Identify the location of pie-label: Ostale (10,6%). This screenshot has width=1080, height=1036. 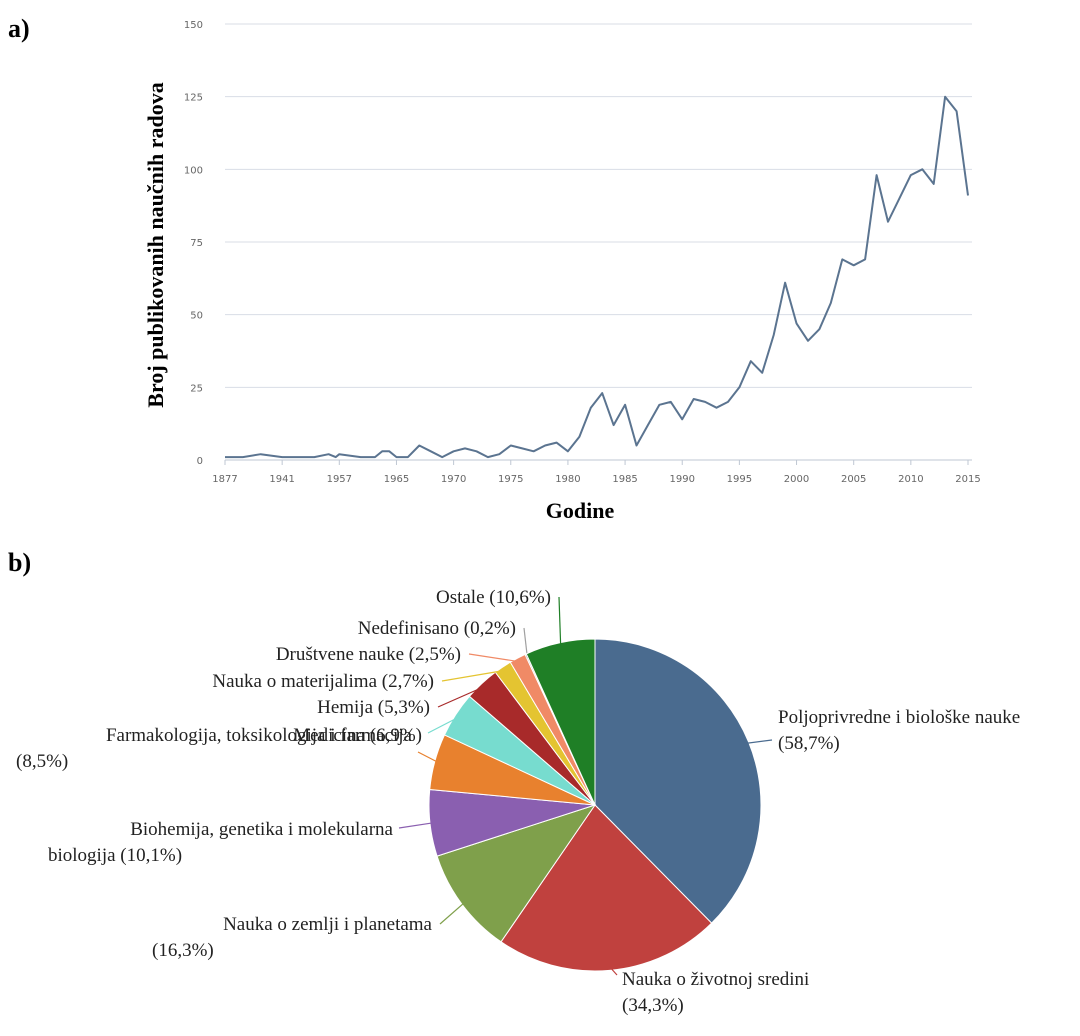
(493, 597).